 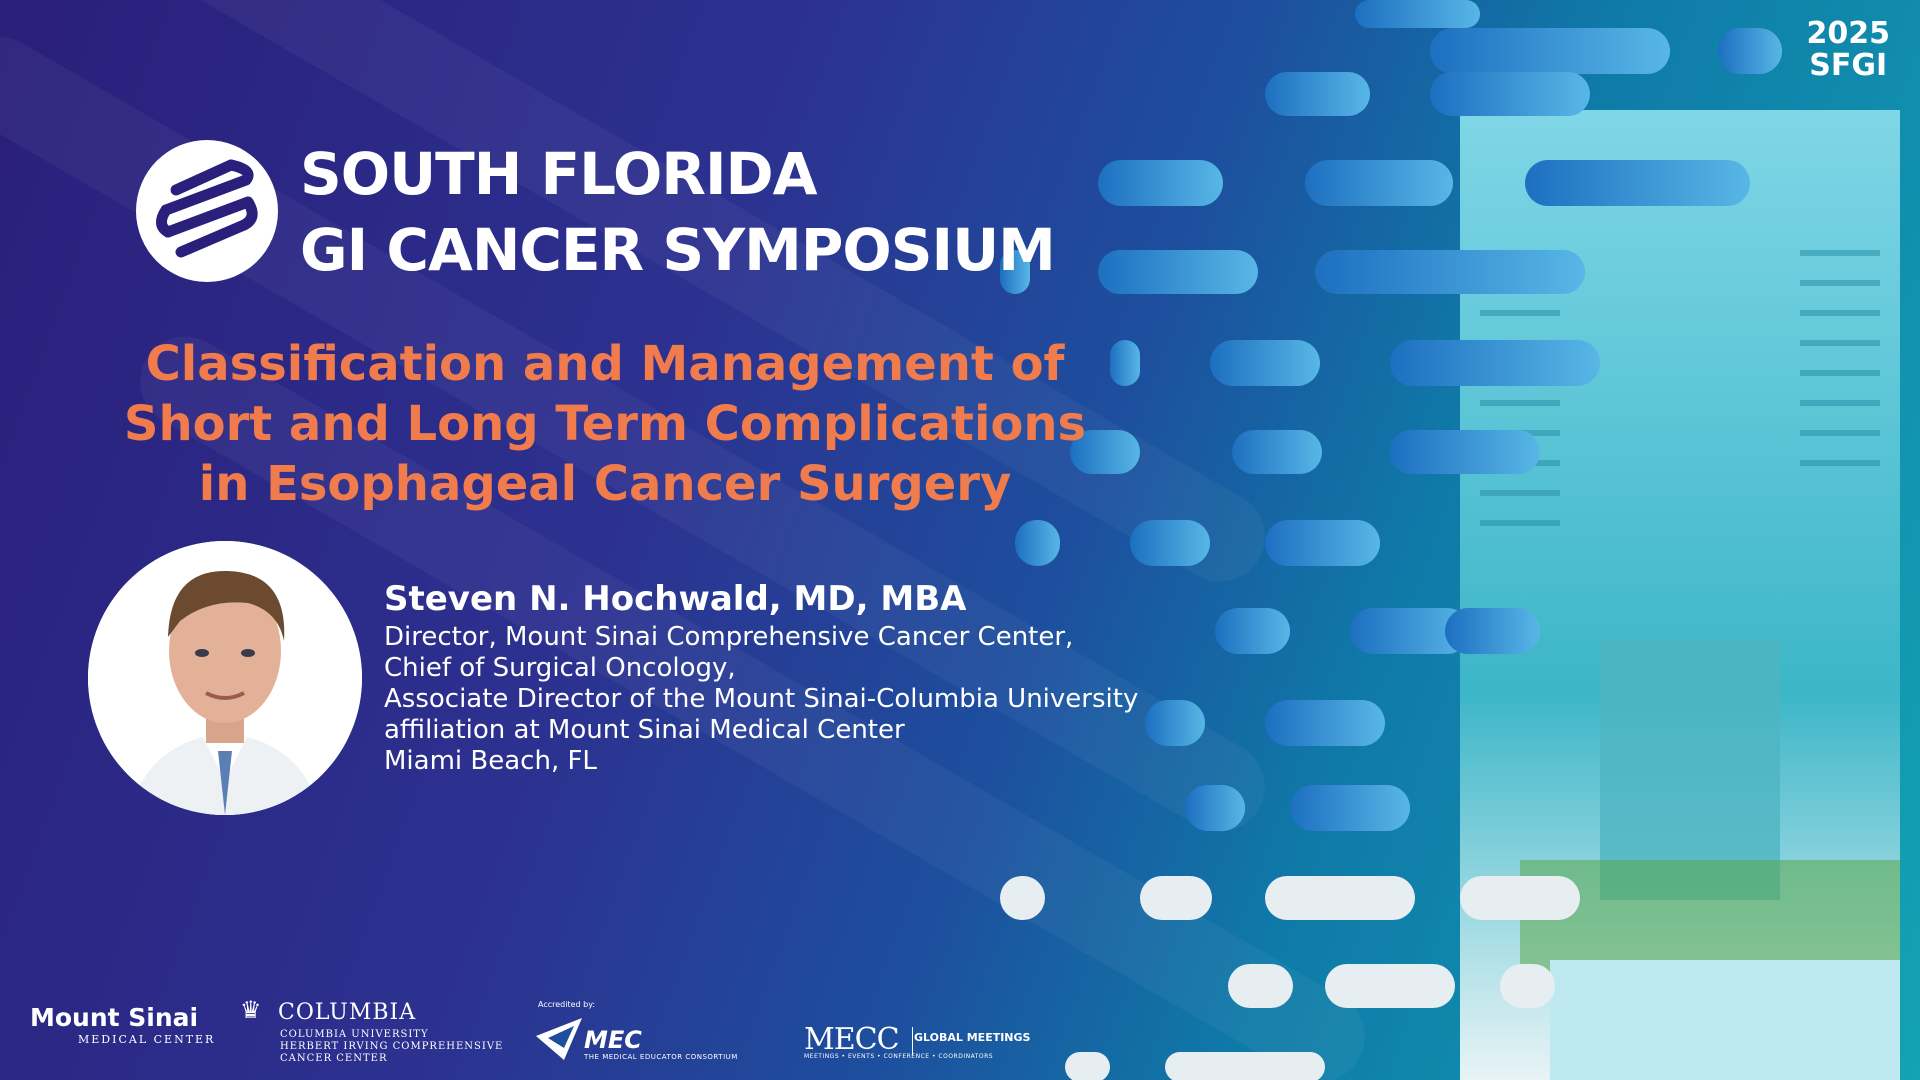 What do you see at coordinates (207, 208) in the screenshot?
I see `intestine-icon` at bounding box center [207, 208].